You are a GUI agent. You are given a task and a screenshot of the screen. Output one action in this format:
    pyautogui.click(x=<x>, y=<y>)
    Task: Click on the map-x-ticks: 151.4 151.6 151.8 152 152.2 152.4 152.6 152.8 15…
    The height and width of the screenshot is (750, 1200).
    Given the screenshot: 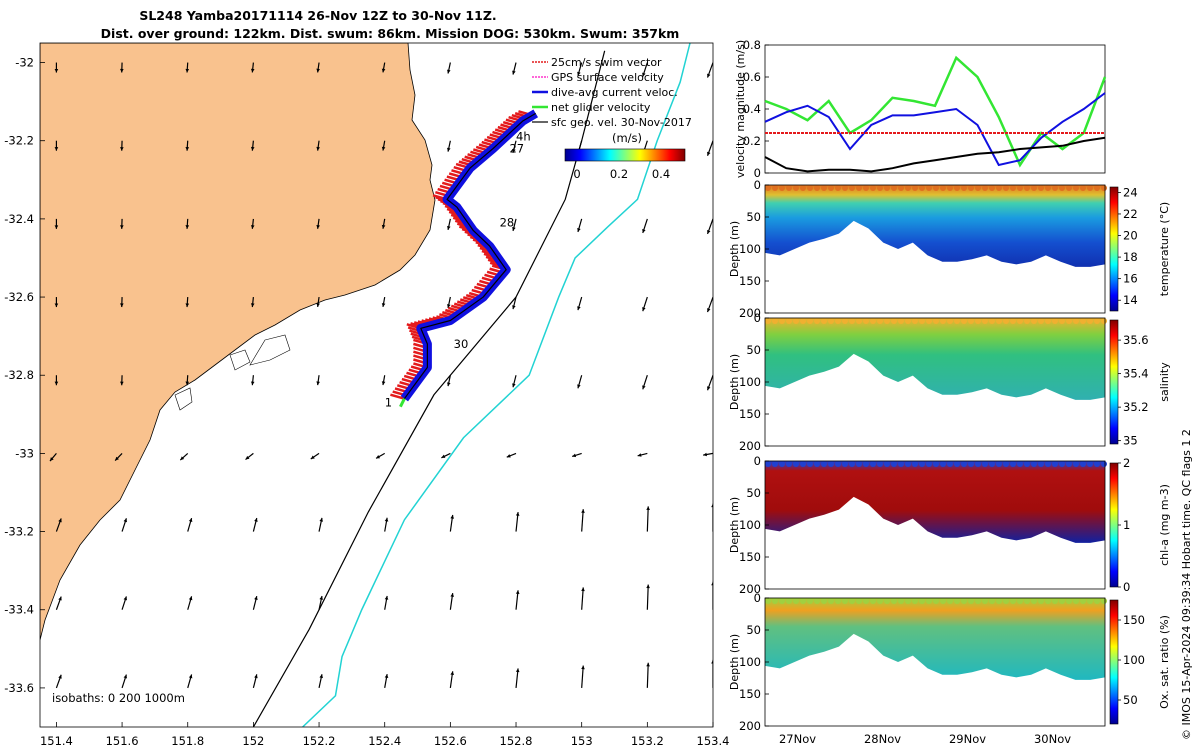 What is the action you would take?
    pyautogui.click(x=384, y=735)
    